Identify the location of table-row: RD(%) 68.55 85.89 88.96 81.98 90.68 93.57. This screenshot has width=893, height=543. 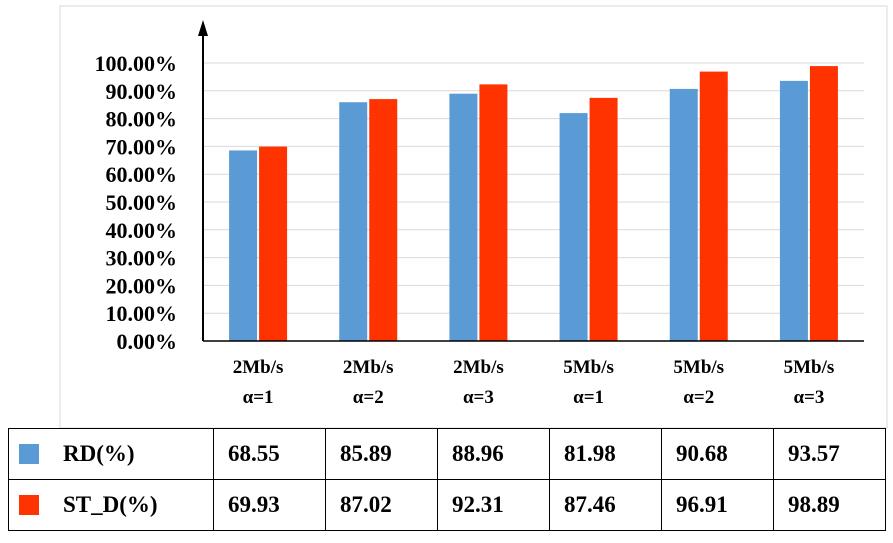
(447, 454).